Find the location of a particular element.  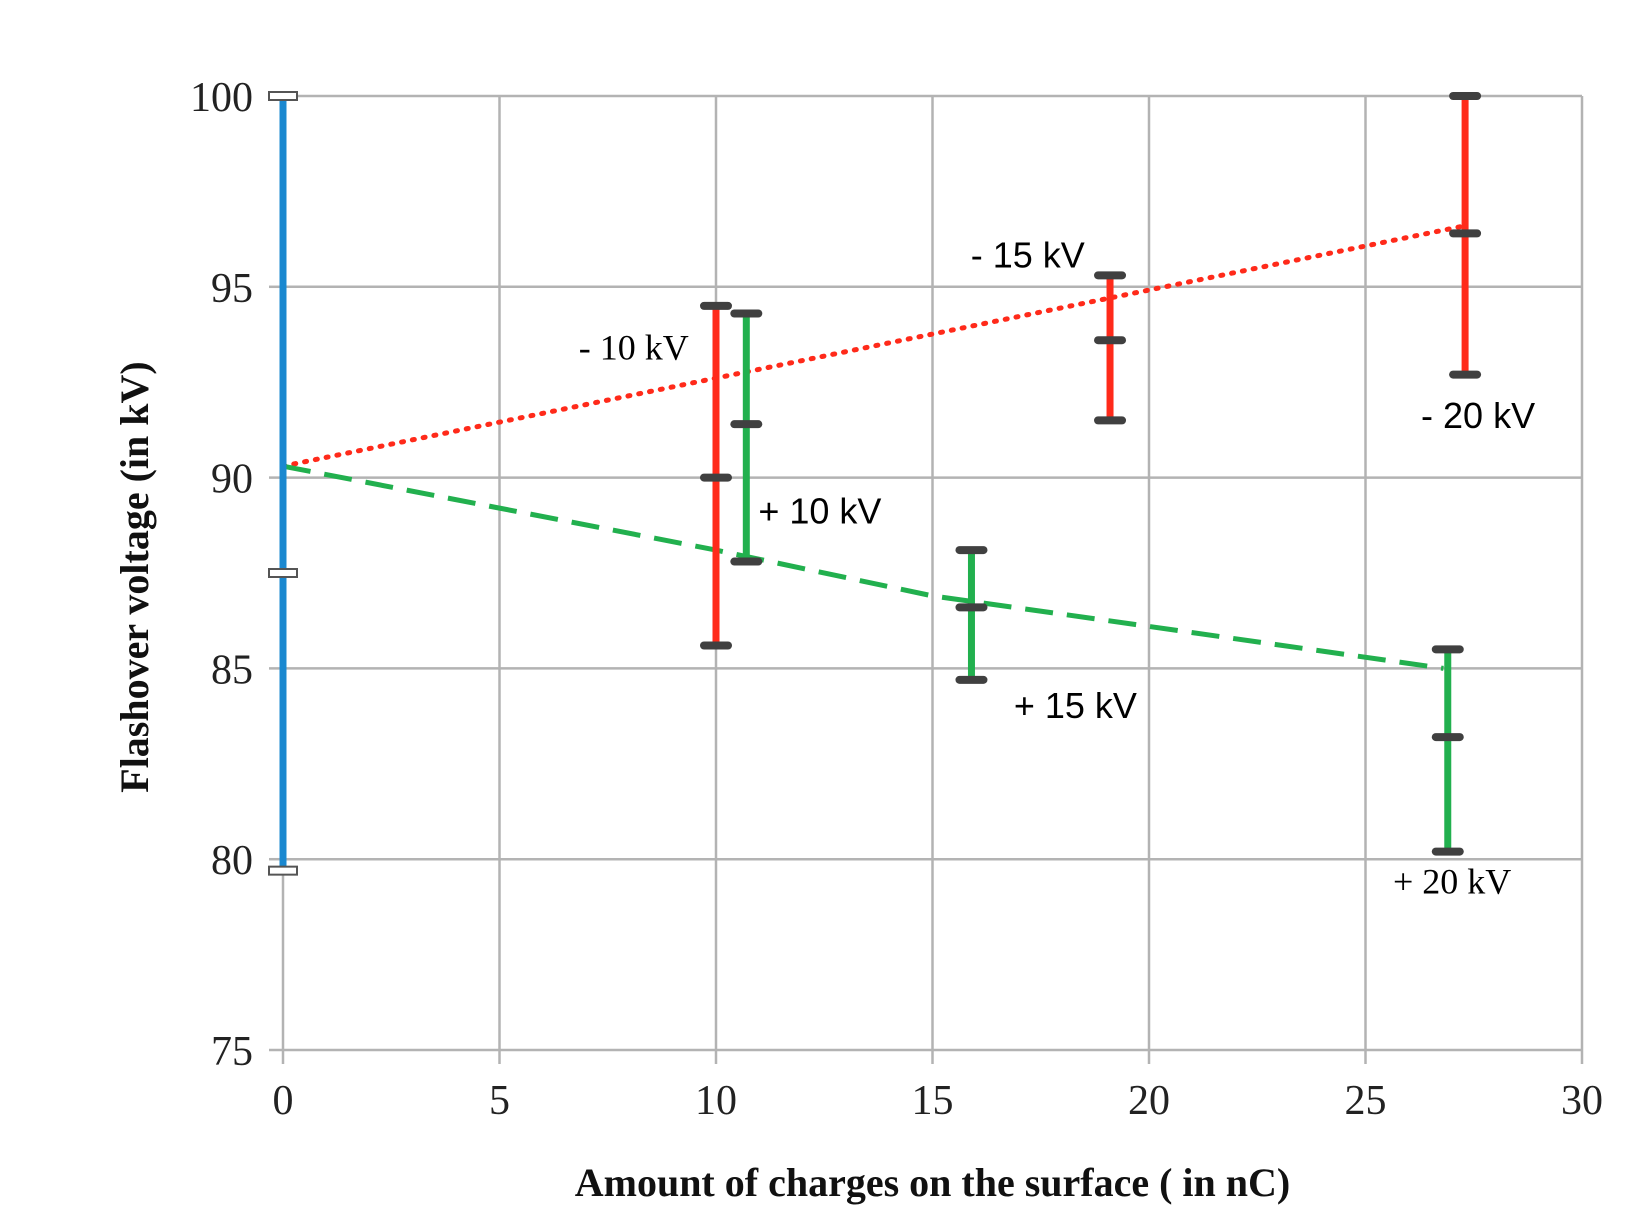

y-tick-label-80: 80 is located at coordinates (232, 861).